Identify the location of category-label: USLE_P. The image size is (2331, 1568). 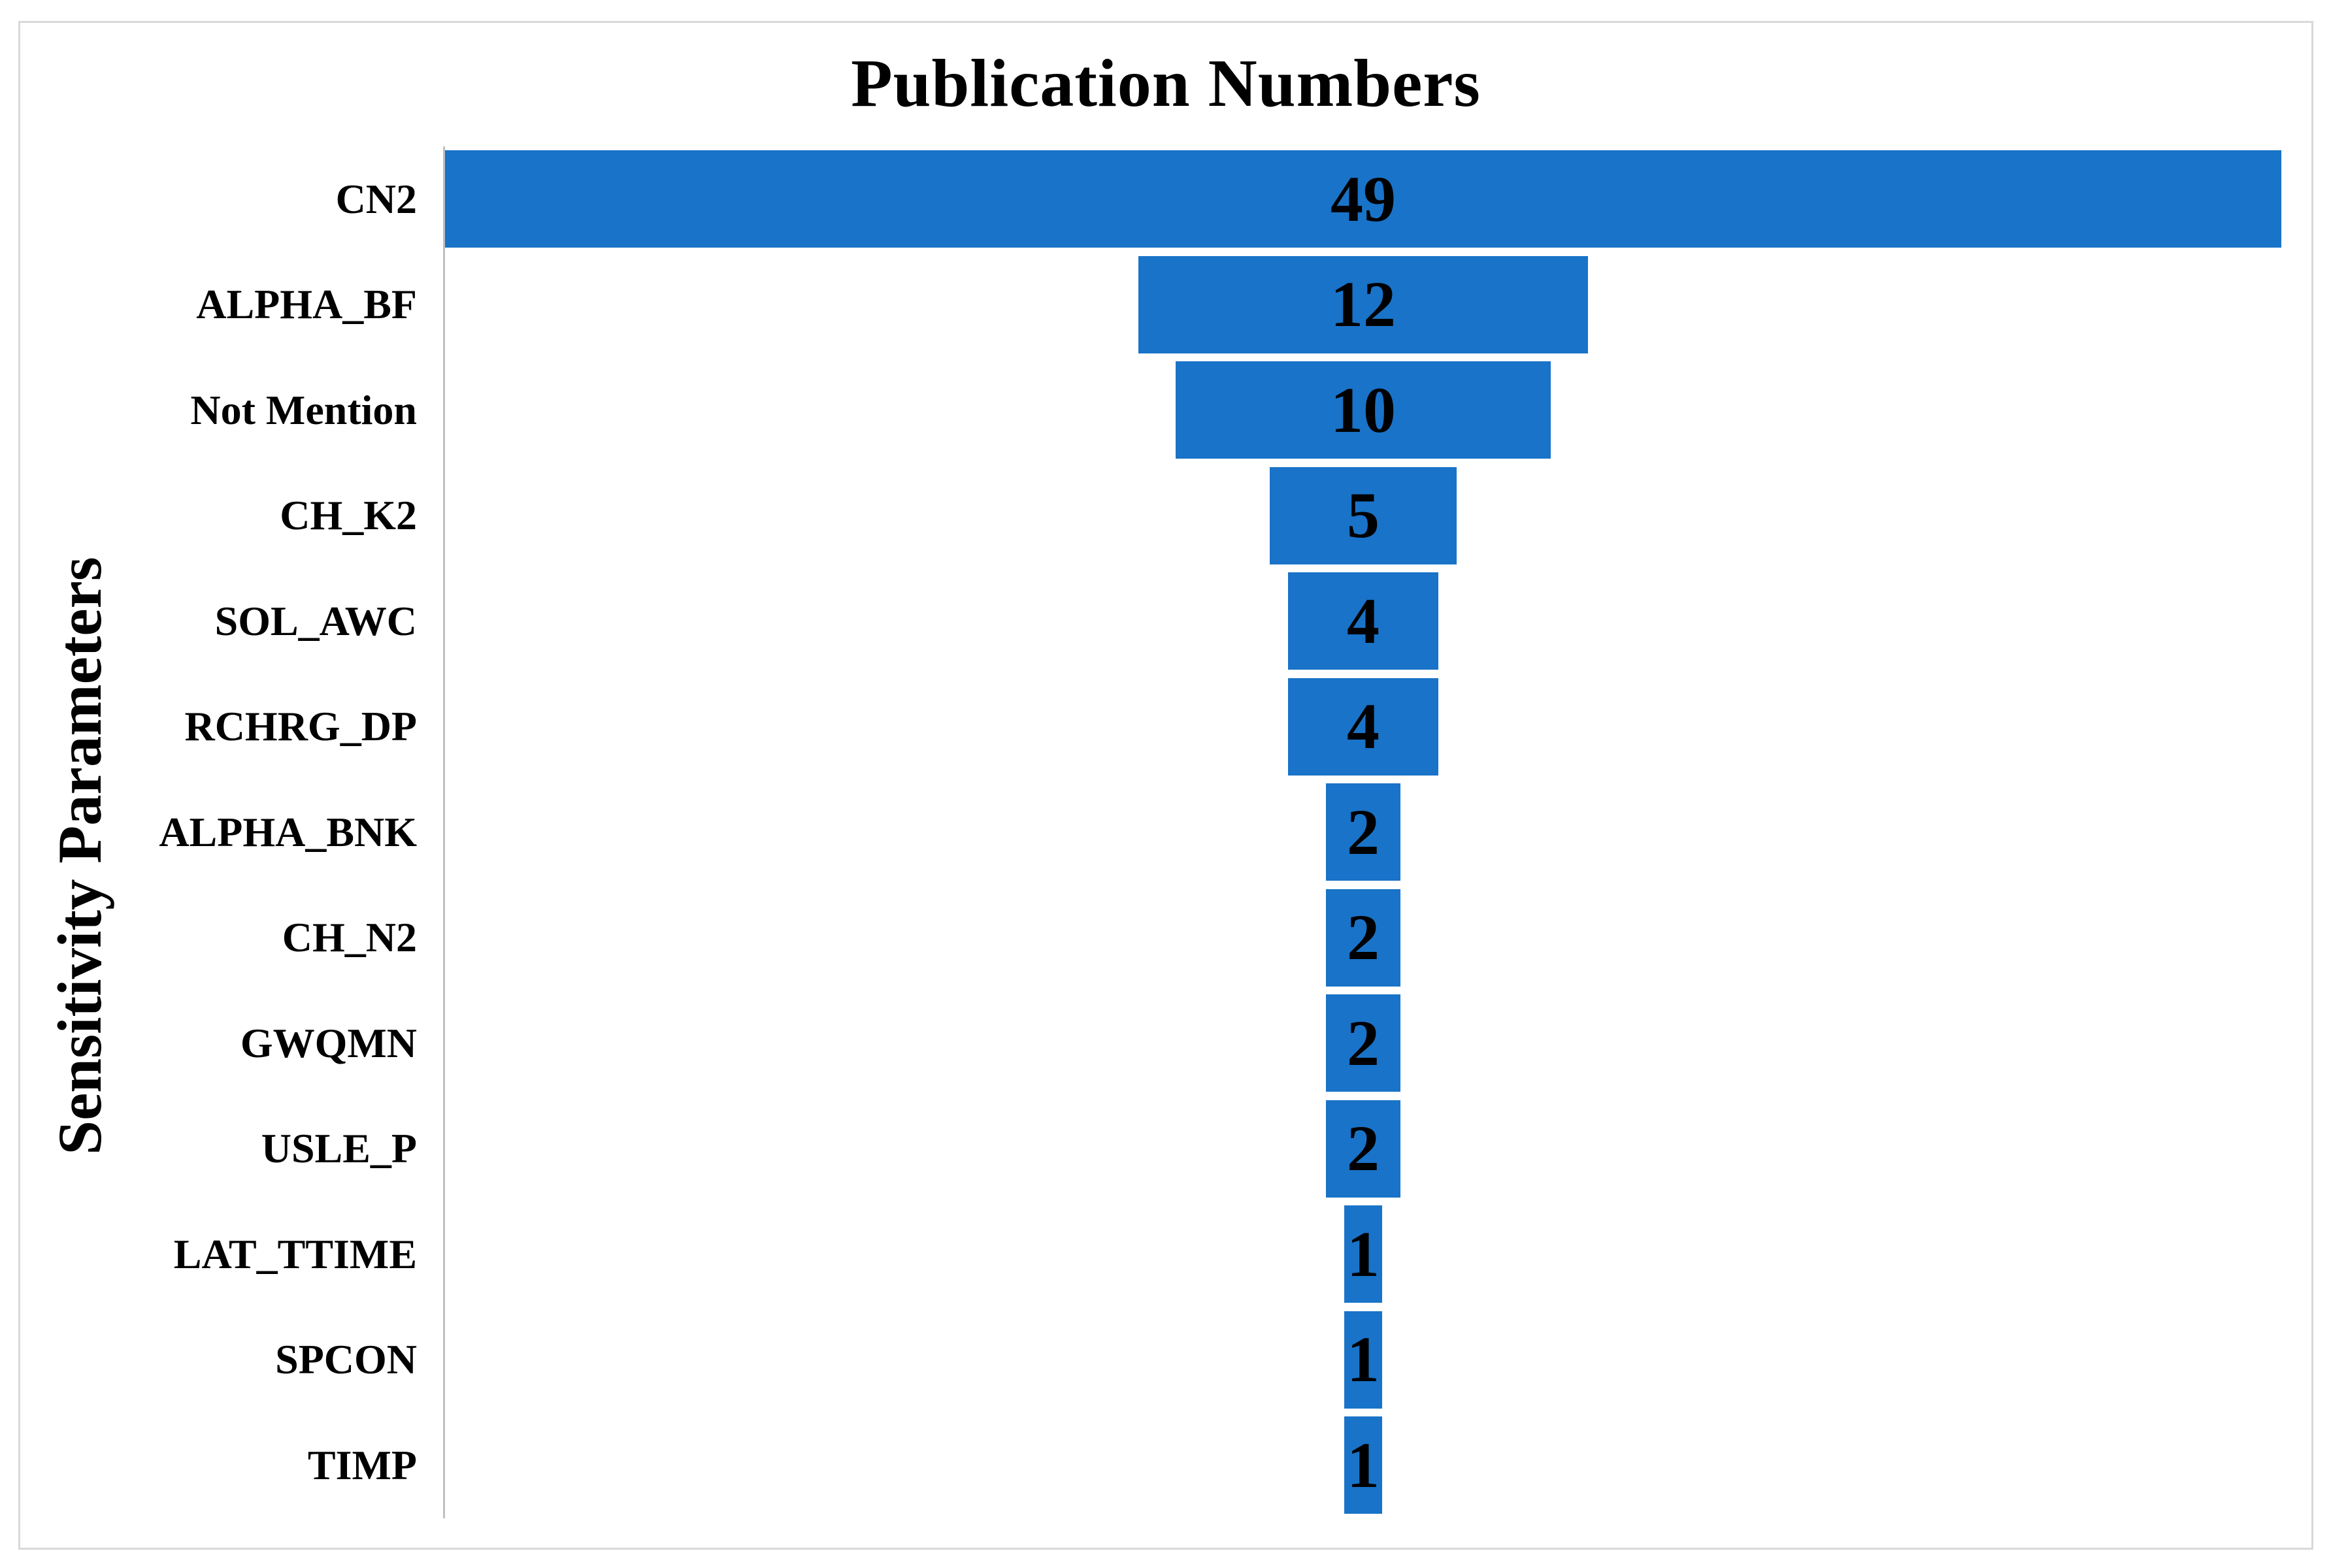
(339, 1148).